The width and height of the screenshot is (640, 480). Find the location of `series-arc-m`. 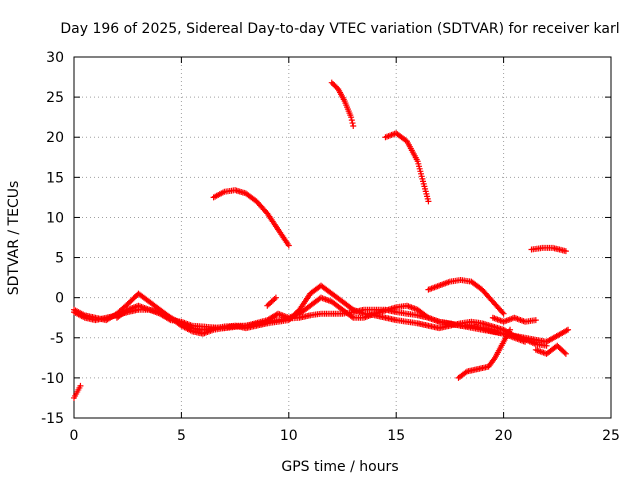

series-arc-m is located at coordinates (550, 349).